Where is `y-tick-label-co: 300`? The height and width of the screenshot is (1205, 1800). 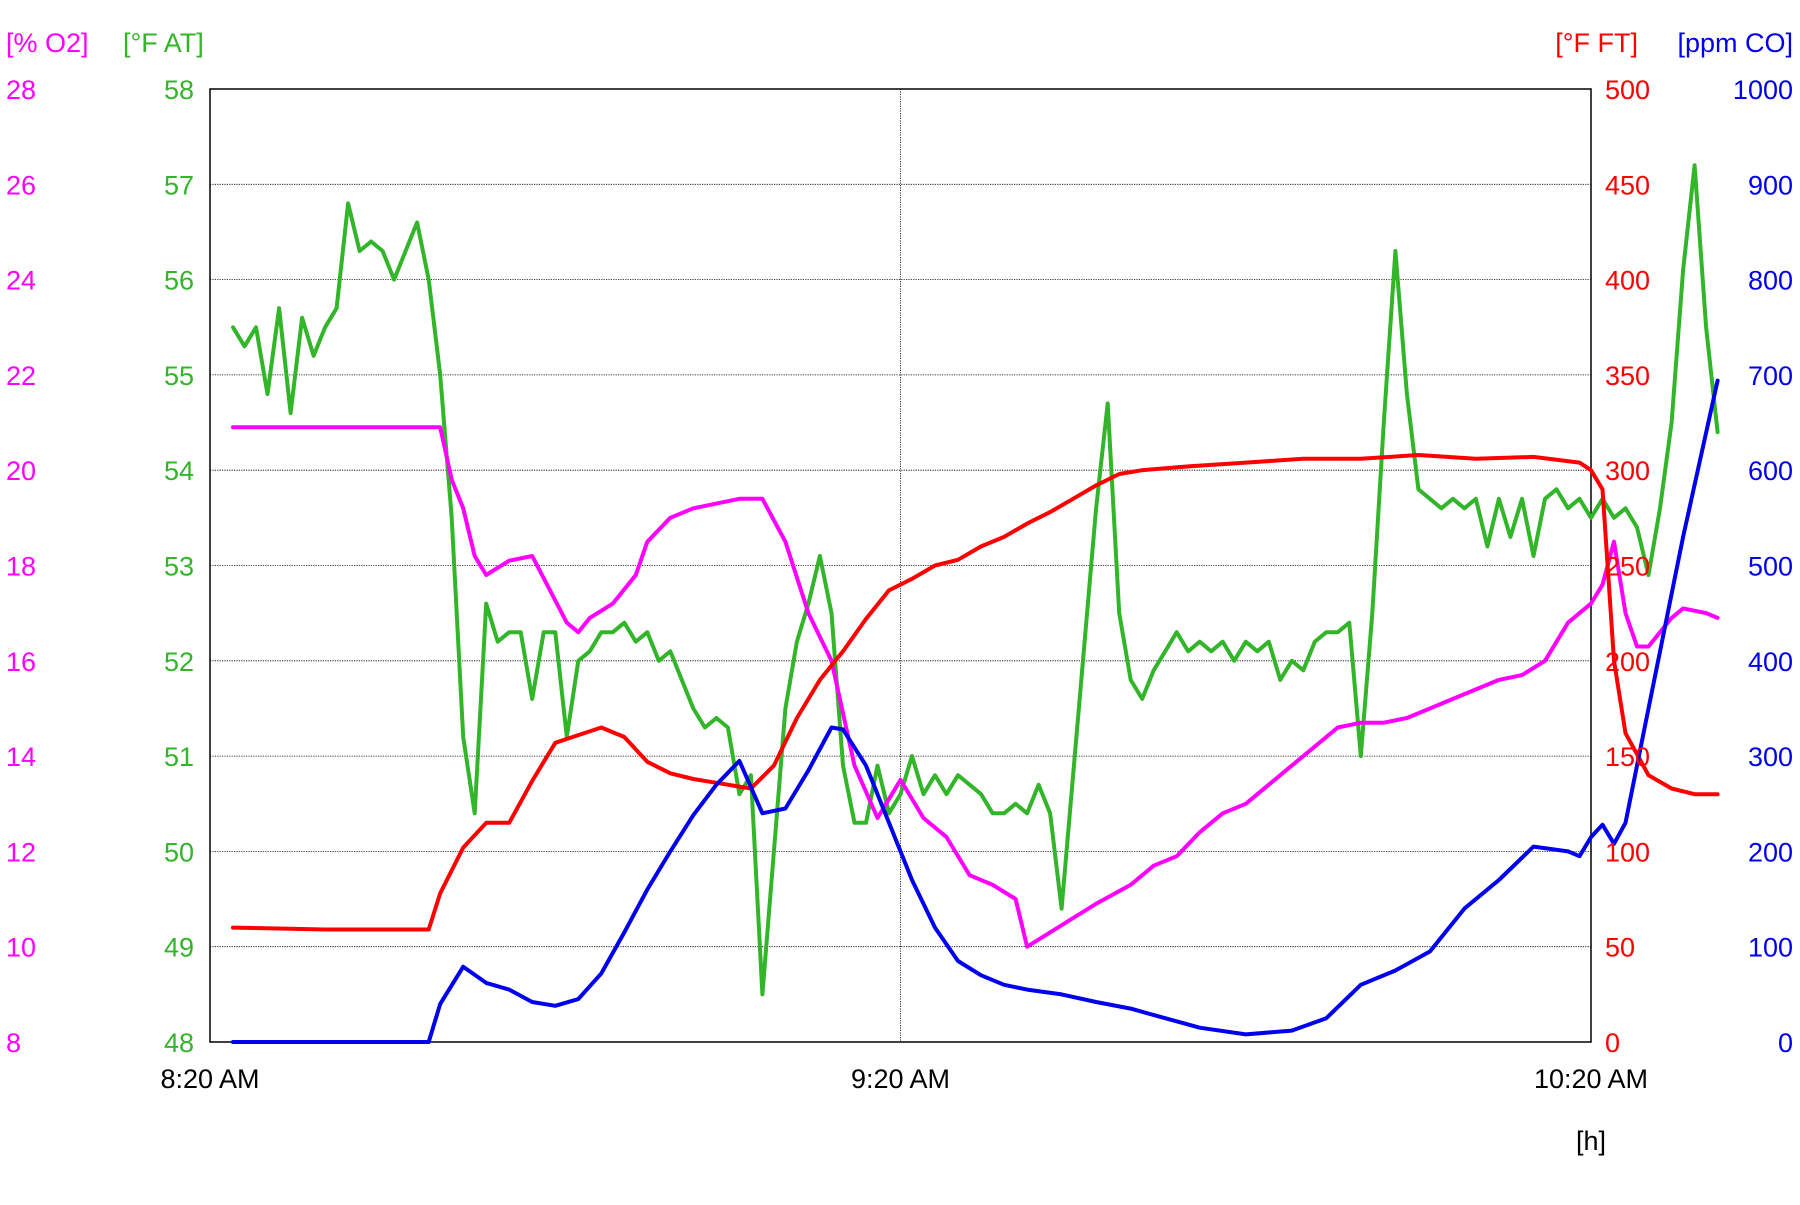 y-tick-label-co: 300 is located at coordinates (1770, 757).